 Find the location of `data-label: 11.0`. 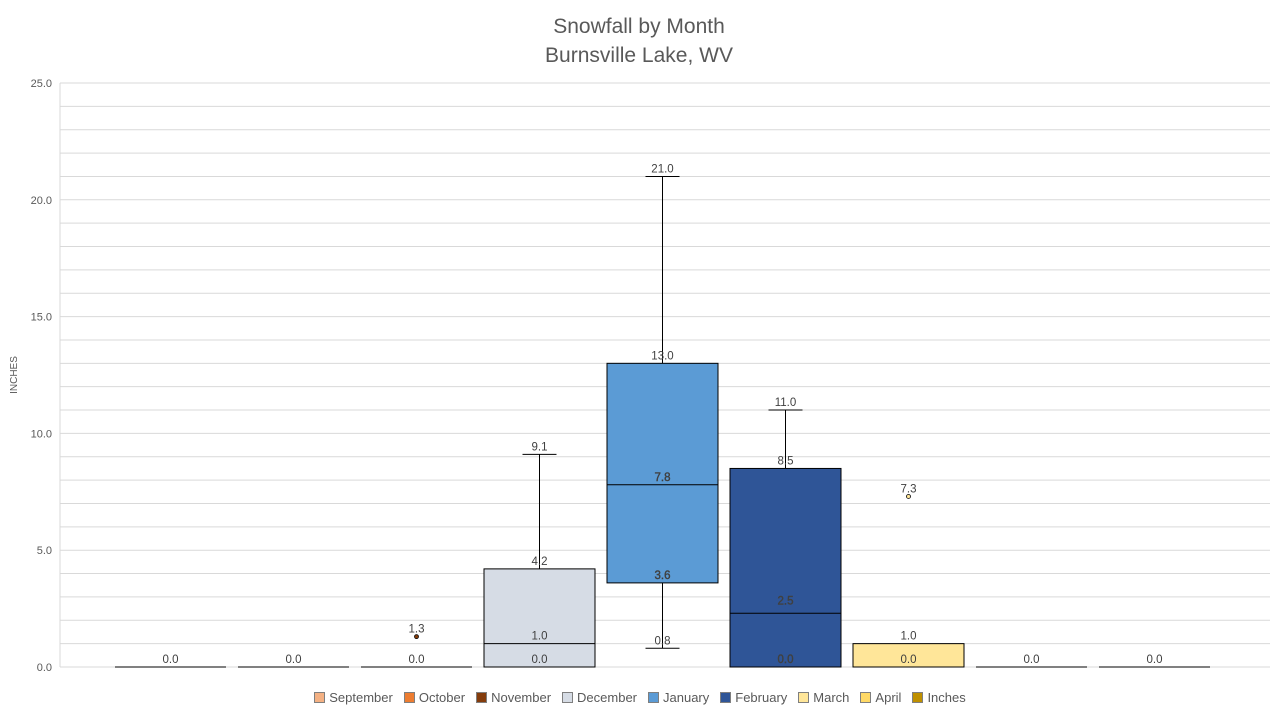

data-label: 11.0 is located at coordinates (786, 403).